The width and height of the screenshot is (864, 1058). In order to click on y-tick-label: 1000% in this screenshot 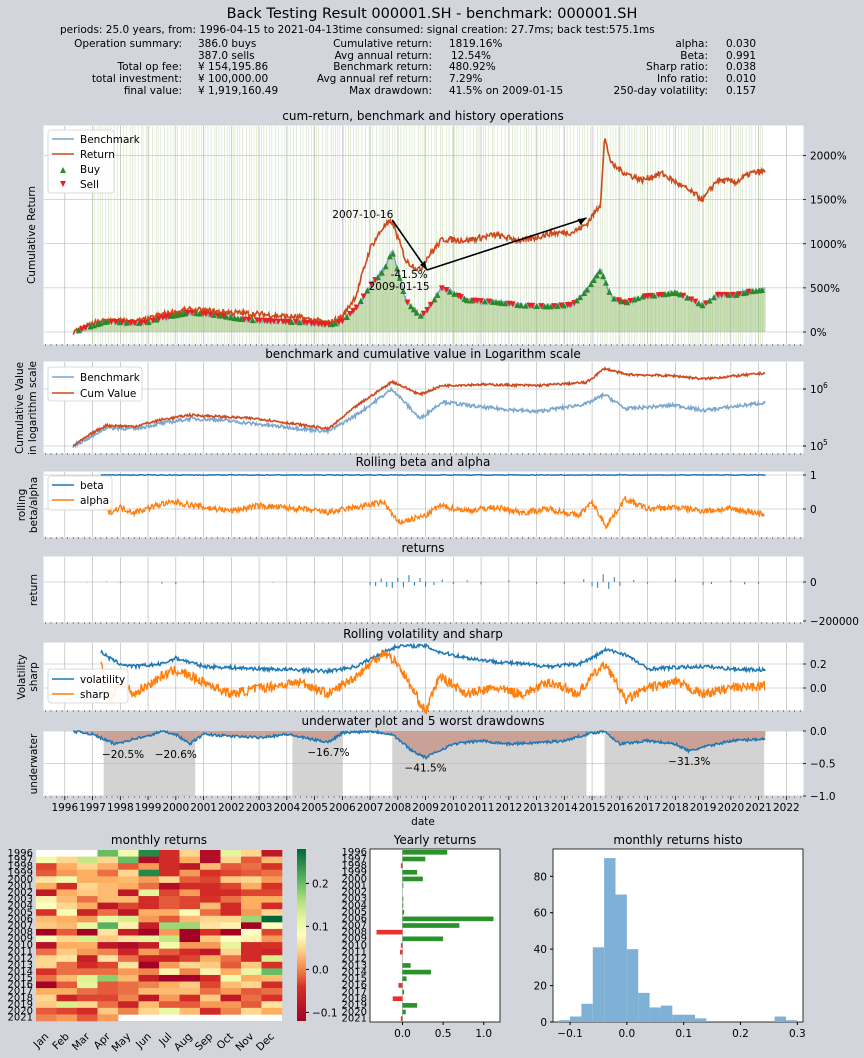, I will do `click(828, 245)`.